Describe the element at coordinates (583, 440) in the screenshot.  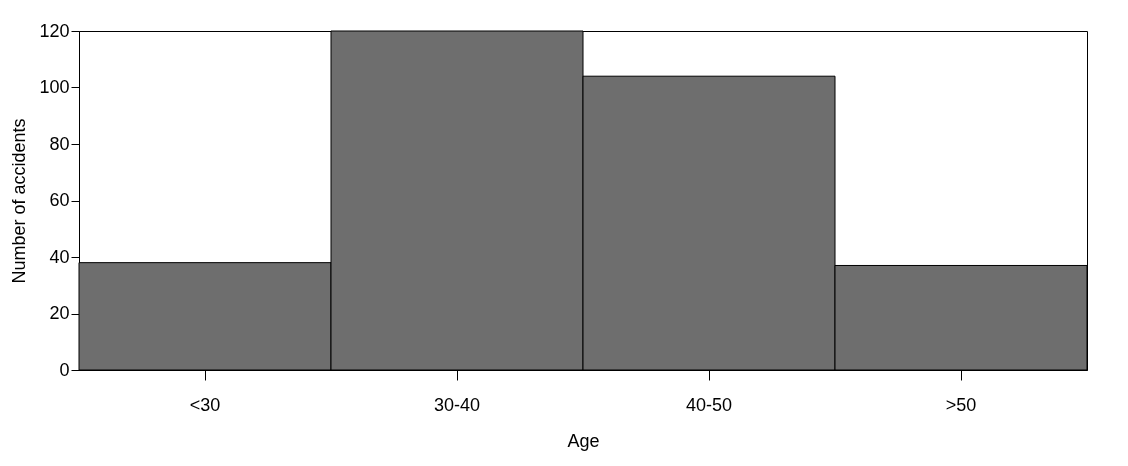
I see `x-axis-title: Age` at that location.